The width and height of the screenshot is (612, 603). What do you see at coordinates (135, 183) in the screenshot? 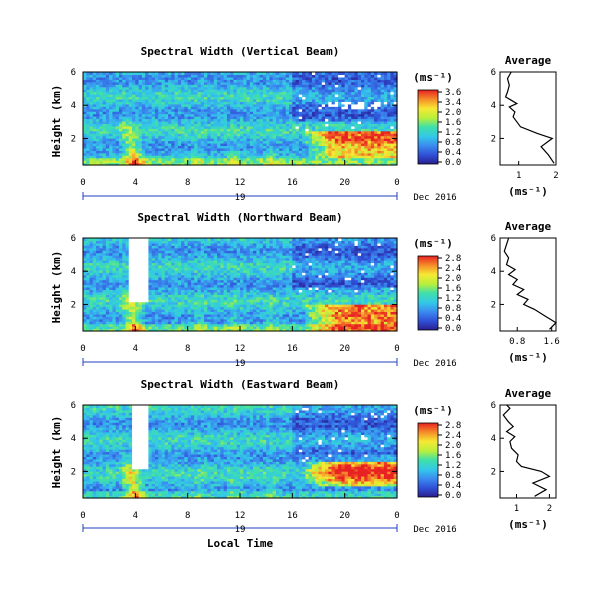
I see `x-tick-label: 4` at bounding box center [135, 183].